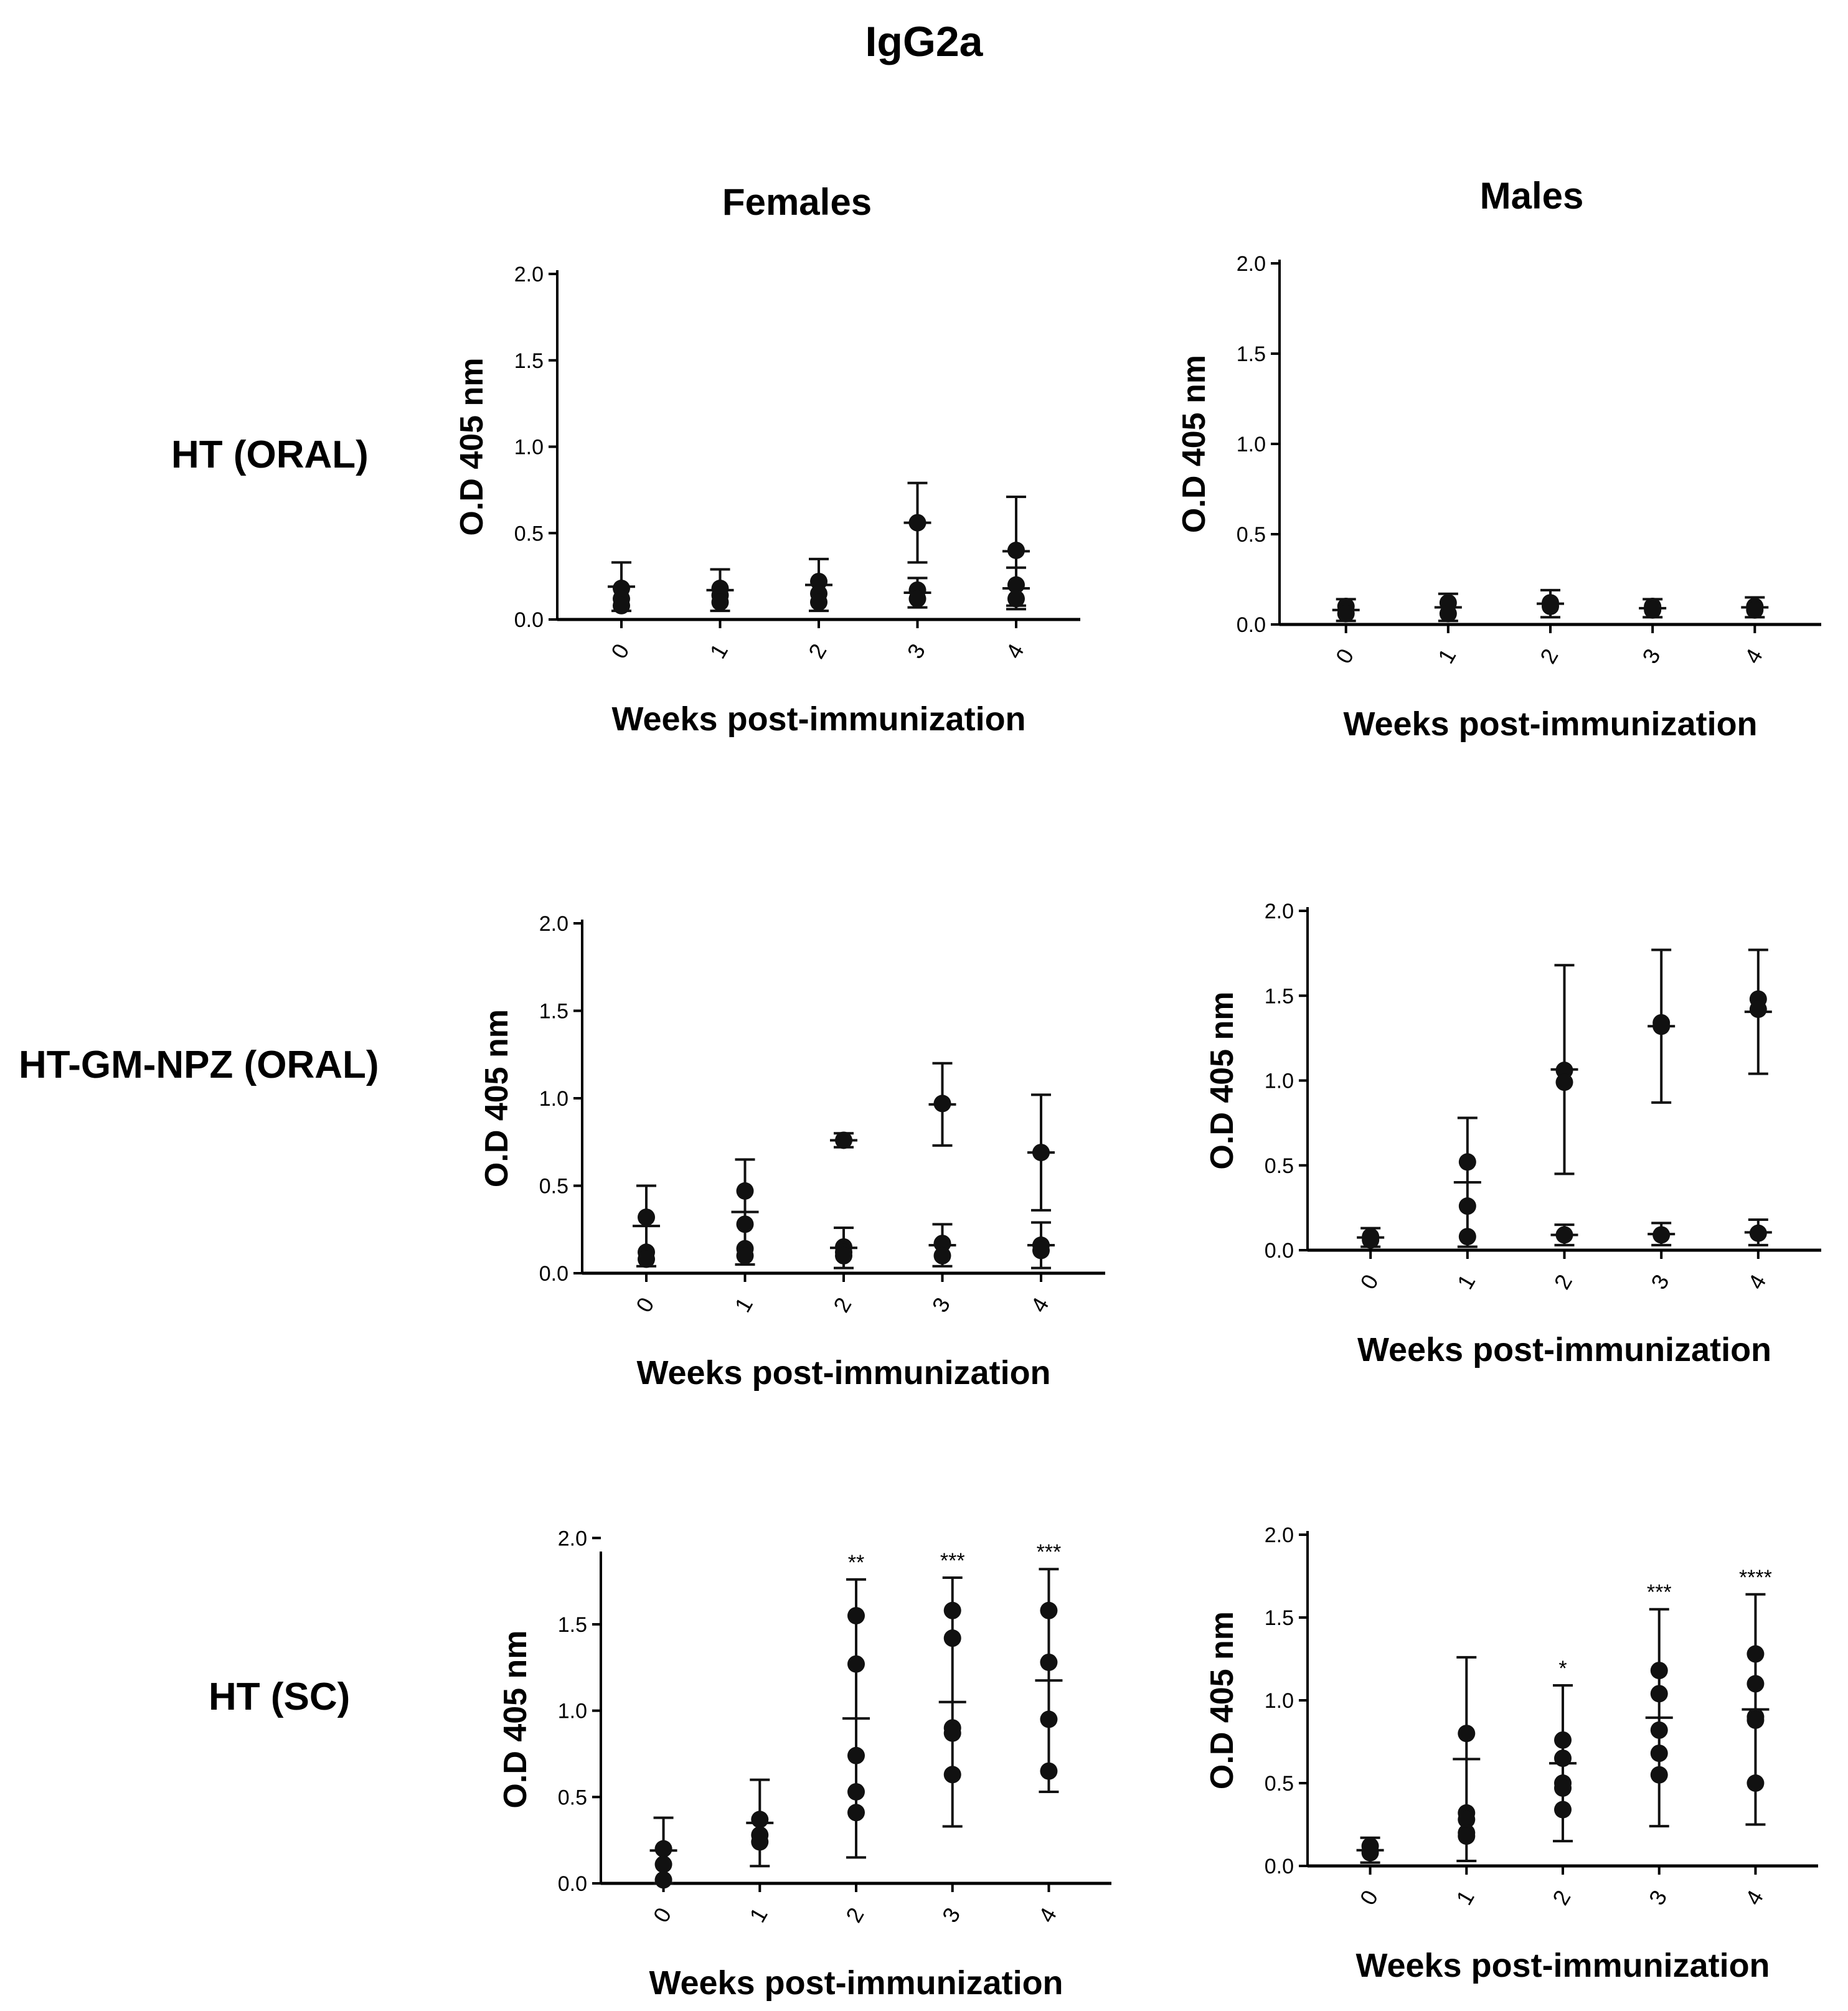 This screenshot has width=1848, height=2011. Describe the element at coordinates (856, 1563) in the screenshot. I see `significance-label: **` at that location.